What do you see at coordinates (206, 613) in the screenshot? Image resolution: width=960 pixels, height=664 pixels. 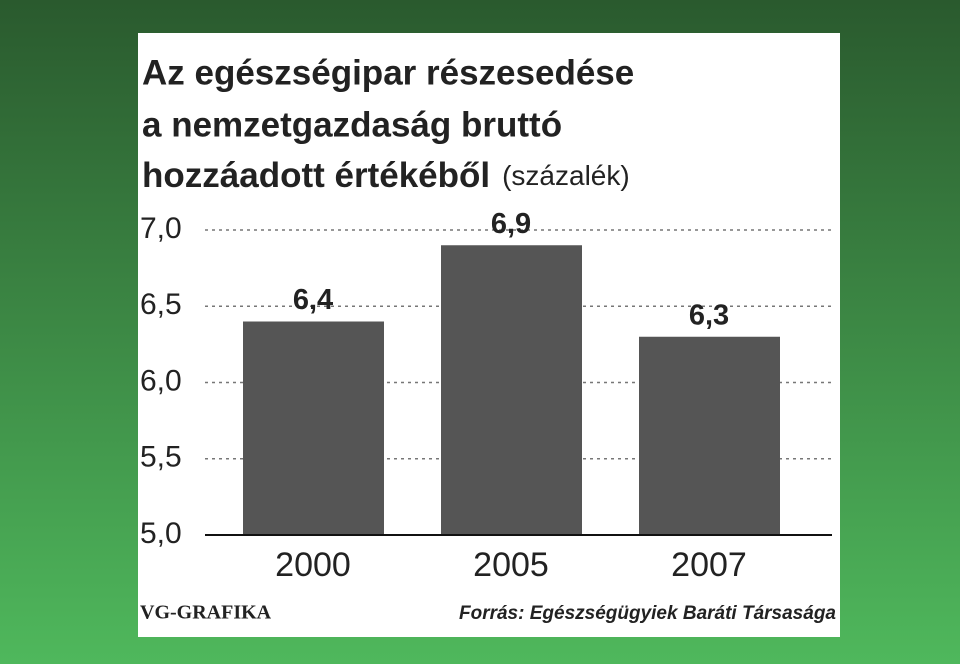 I see `credit: VG-GRAFIKA` at bounding box center [206, 613].